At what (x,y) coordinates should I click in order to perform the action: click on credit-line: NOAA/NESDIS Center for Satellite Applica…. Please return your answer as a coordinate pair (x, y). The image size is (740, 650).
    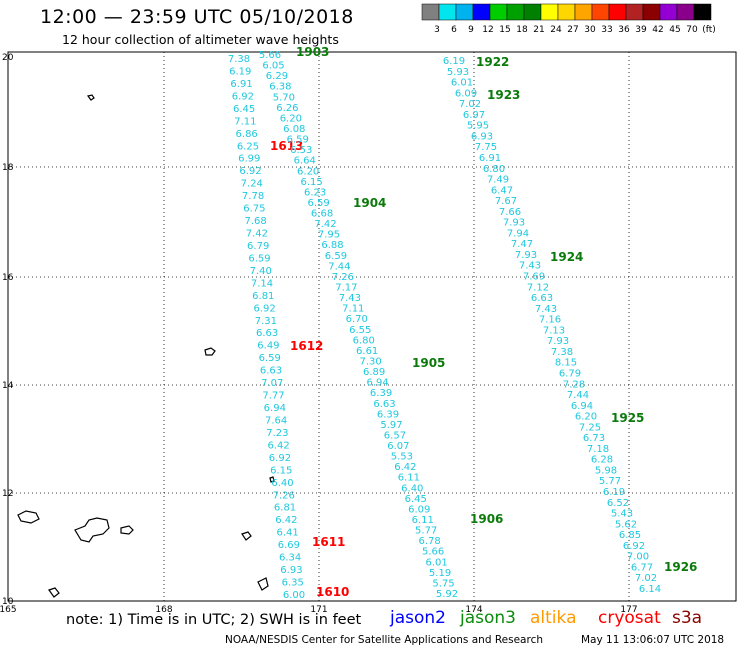
    Looking at the image, I should click on (384, 640).